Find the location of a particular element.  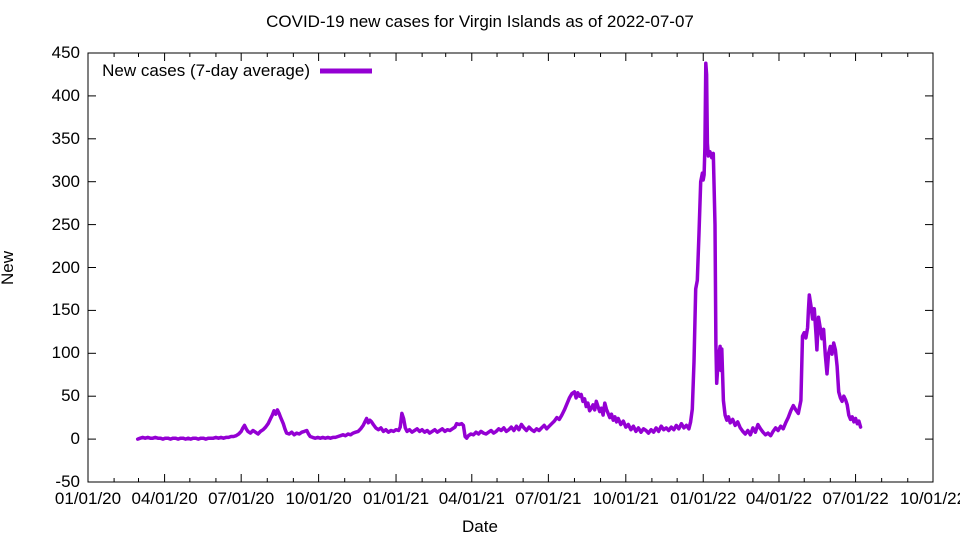

y-tick-label: 400 is located at coordinates (65, 95).